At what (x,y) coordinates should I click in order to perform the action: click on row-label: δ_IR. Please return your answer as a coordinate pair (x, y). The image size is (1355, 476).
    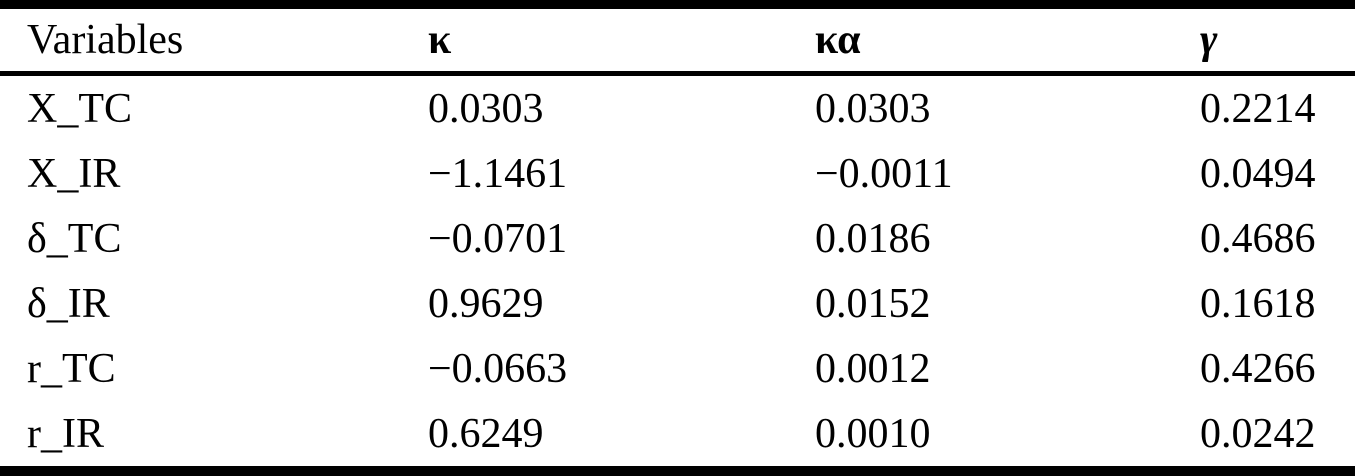
    Looking at the image, I should click on (68, 303).